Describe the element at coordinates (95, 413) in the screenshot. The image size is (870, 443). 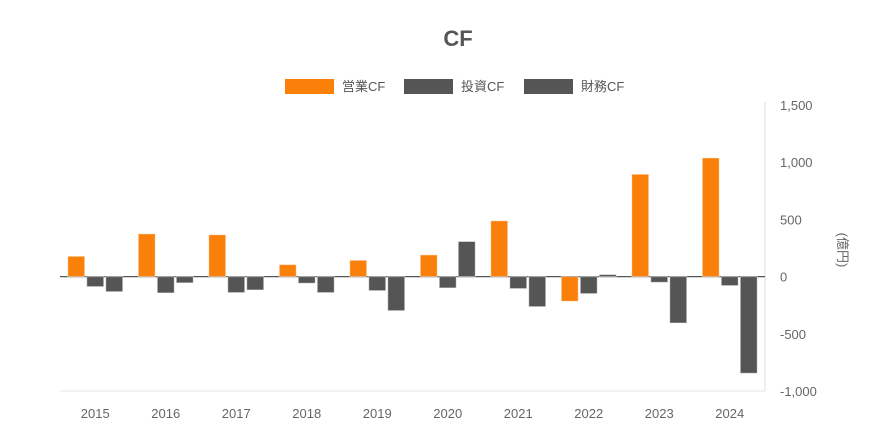
I see `x-tick-label: 2015` at that location.